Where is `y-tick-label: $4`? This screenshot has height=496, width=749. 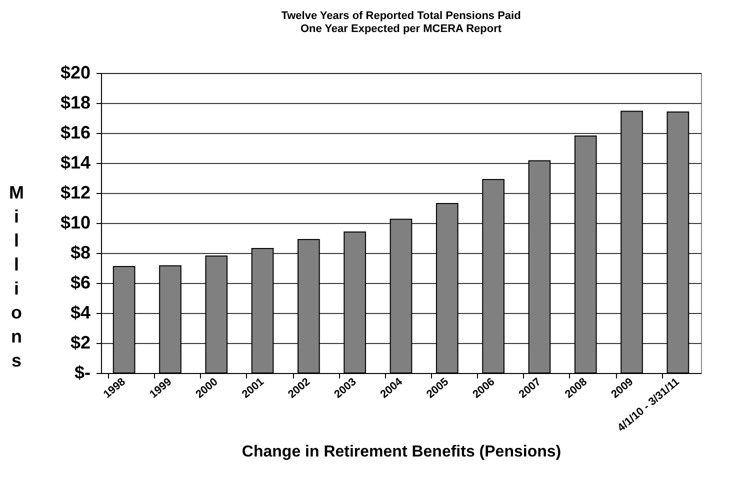
y-tick-label: $4 is located at coordinates (80, 312).